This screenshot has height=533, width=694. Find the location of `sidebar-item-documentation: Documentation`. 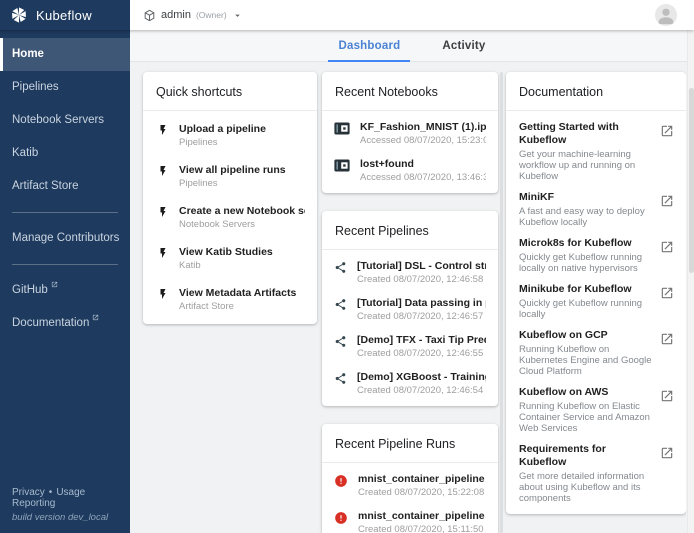

sidebar-item-documentation: Documentation is located at coordinates (65, 323).